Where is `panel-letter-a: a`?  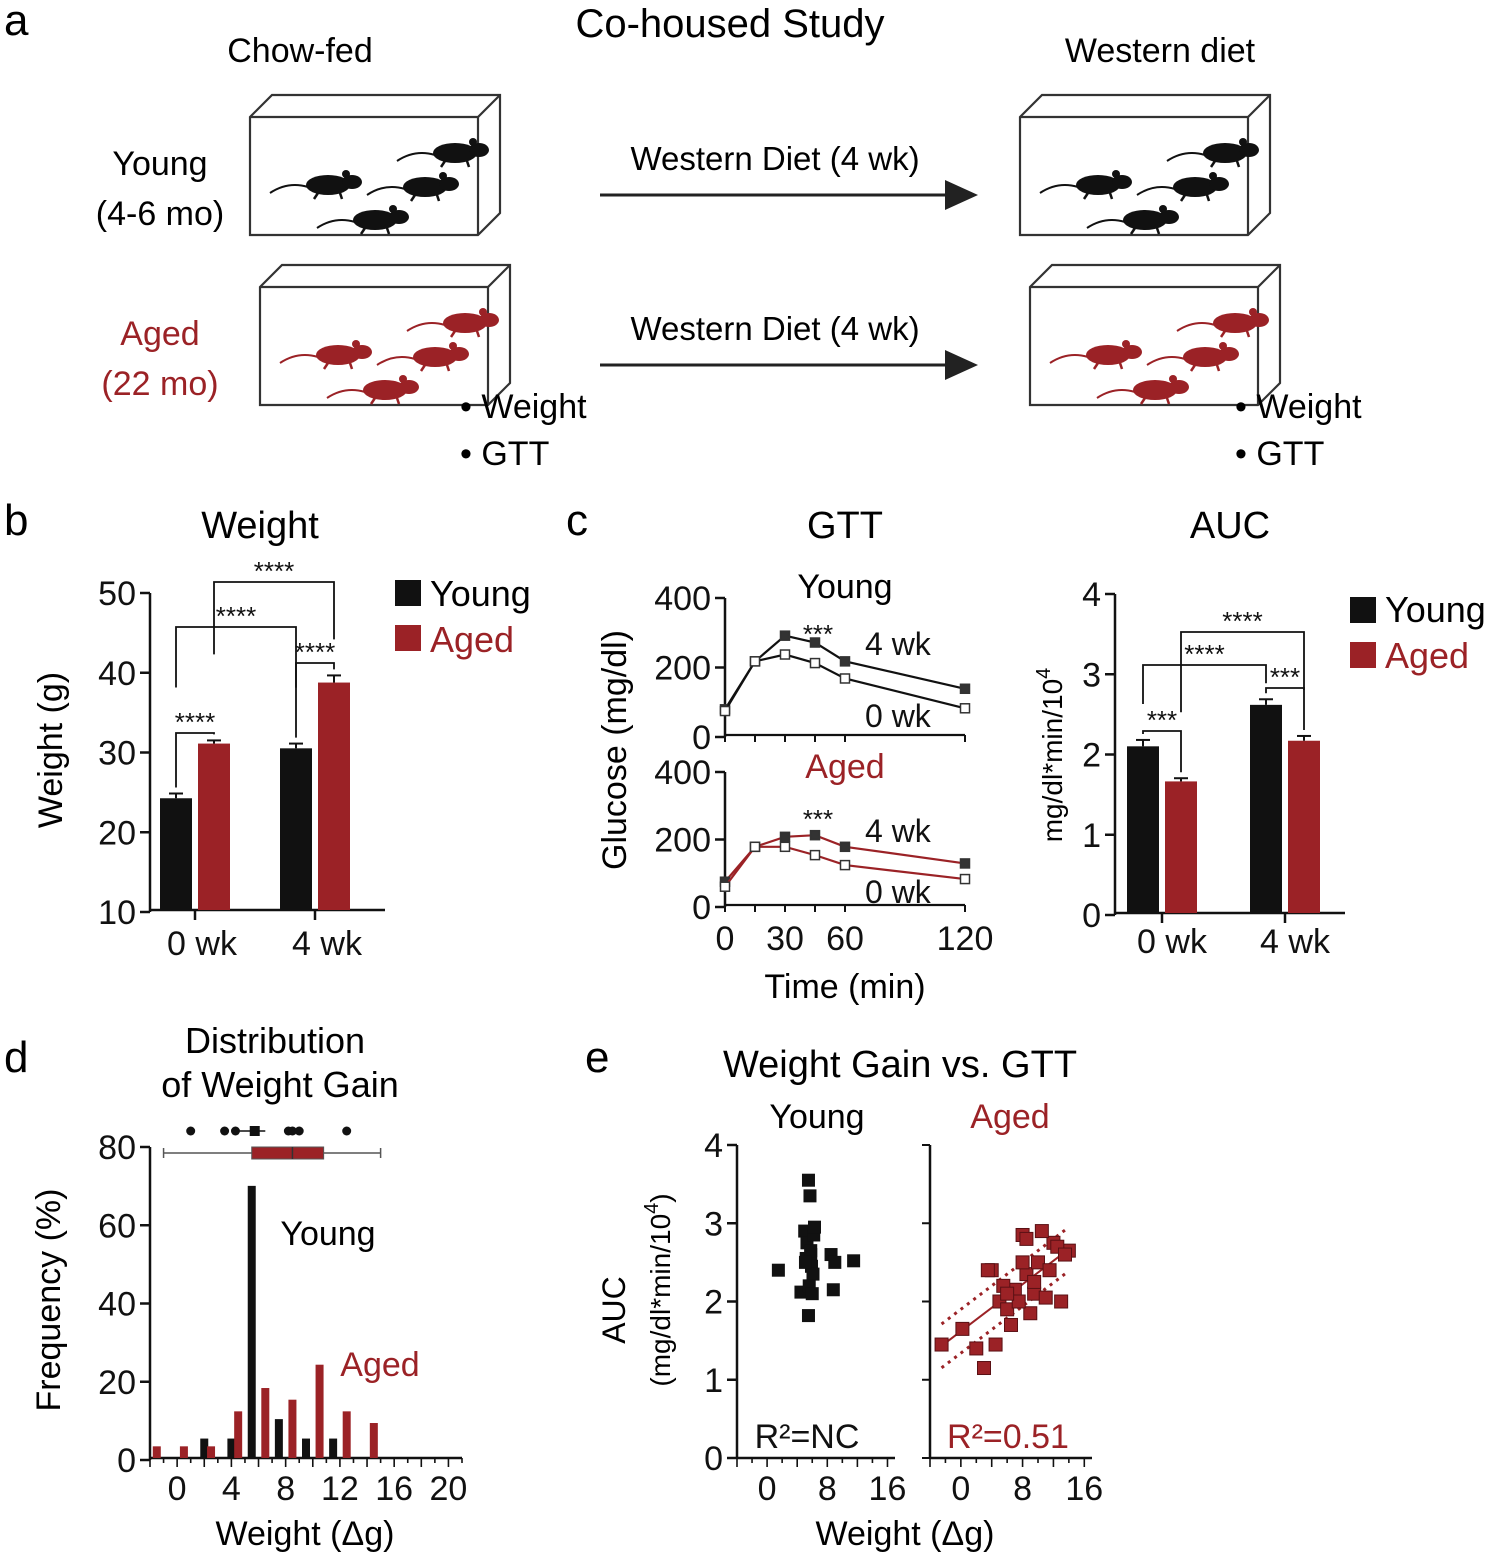
panel-letter-a: a is located at coordinates (16, 22).